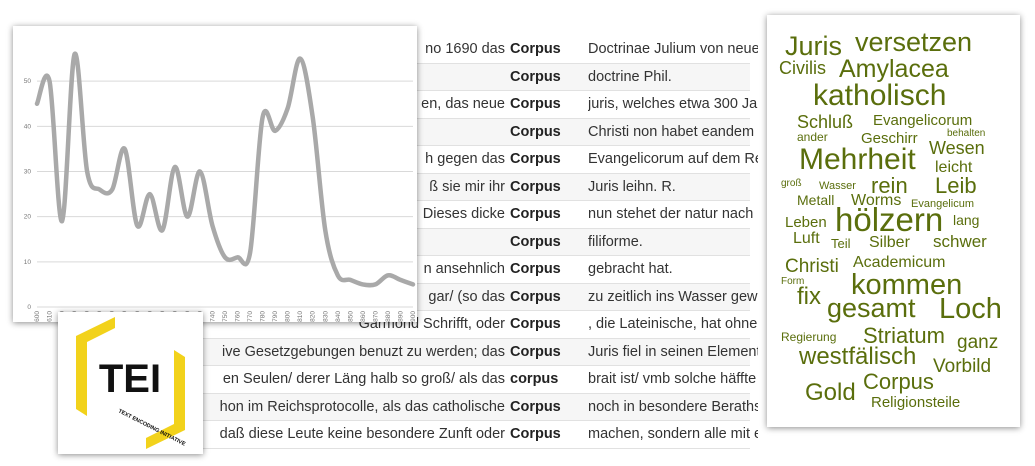 The height and width of the screenshot is (466, 1035). What do you see at coordinates (899, 262) in the screenshot?
I see `word-cloud-word: Academicum` at bounding box center [899, 262].